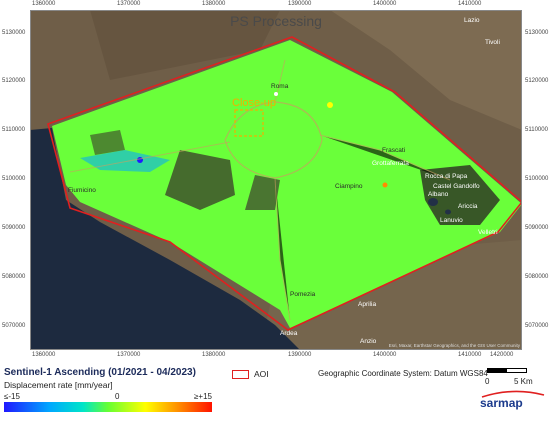  What do you see at coordinates (468, 206) in the screenshot?
I see `place-ariccia: Ariccia` at bounding box center [468, 206].